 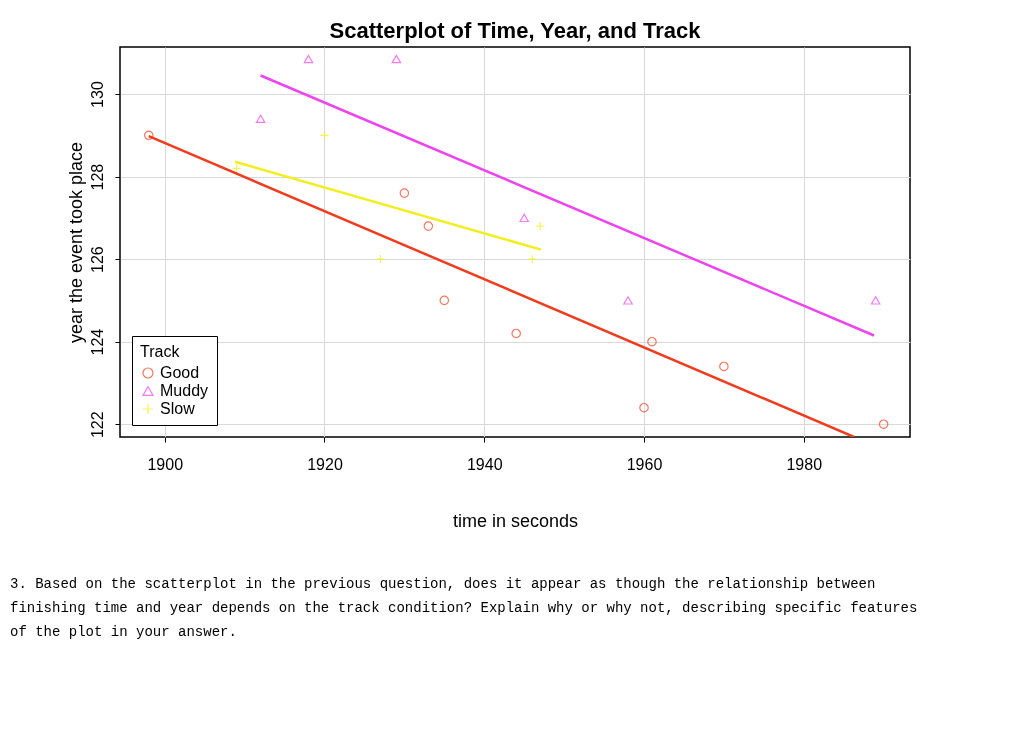 What do you see at coordinates (325, 464) in the screenshot?
I see `x-tick-label: 1920` at bounding box center [325, 464].